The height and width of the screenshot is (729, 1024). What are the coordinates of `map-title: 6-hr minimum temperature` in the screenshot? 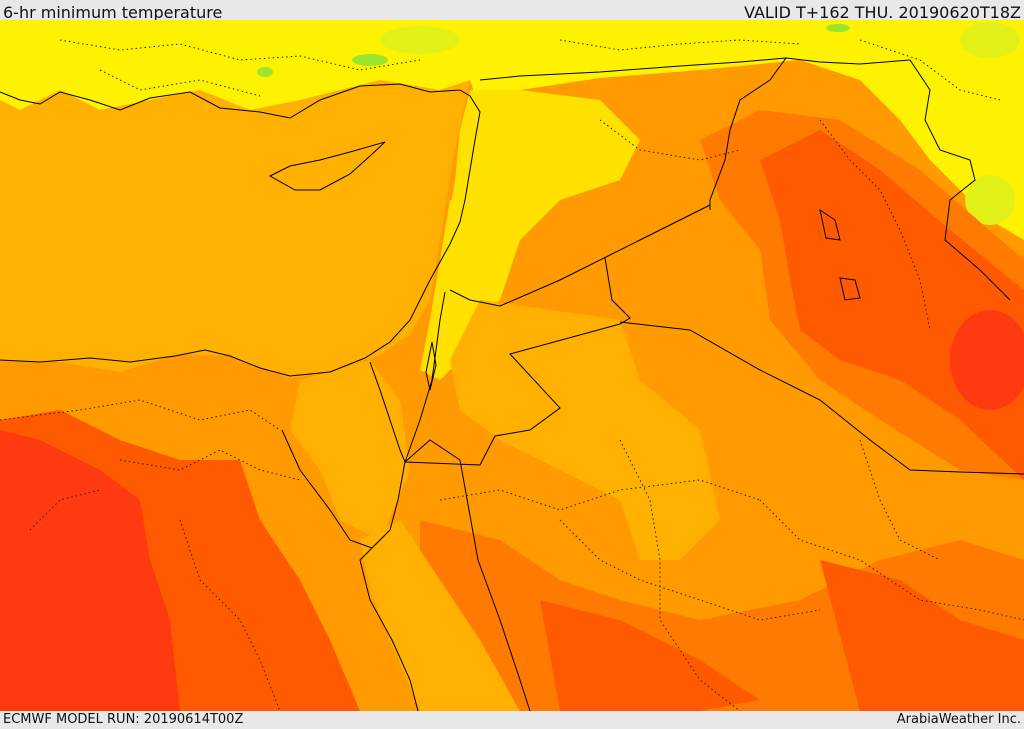 It's located at (113, 12).